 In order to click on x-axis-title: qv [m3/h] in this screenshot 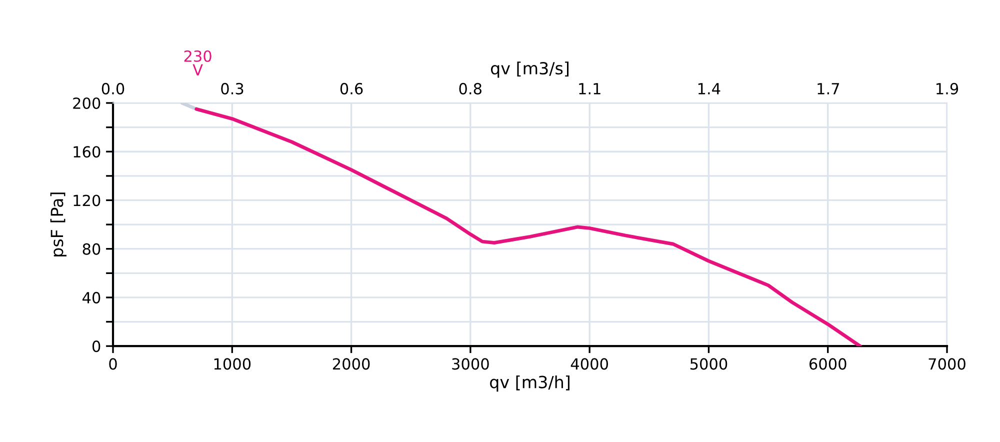, I will do `click(530, 383)`.